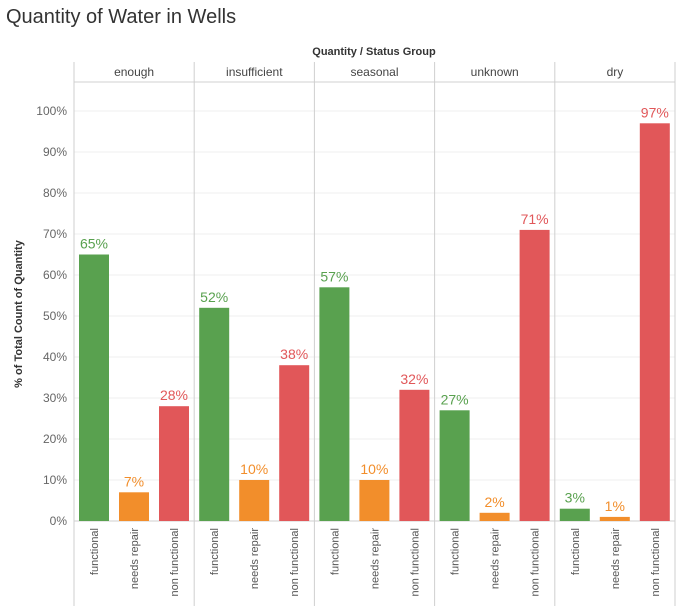 The image size is (693, 610). I want to click on y-tick-label: 90%, so click(55, 152).